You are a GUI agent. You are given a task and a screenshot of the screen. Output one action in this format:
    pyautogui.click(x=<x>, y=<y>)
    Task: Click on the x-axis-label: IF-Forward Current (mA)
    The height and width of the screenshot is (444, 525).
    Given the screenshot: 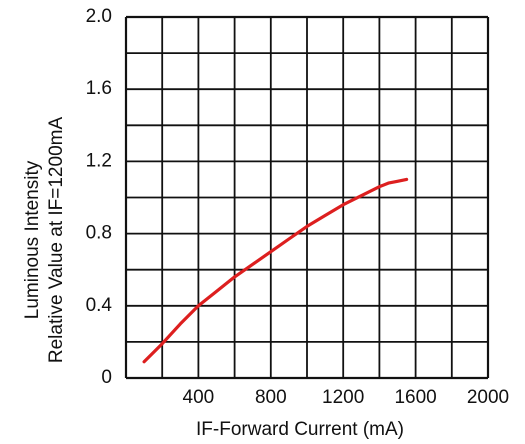 What is the action you would take?
    pyautogui.click(x=300, y=429)
    